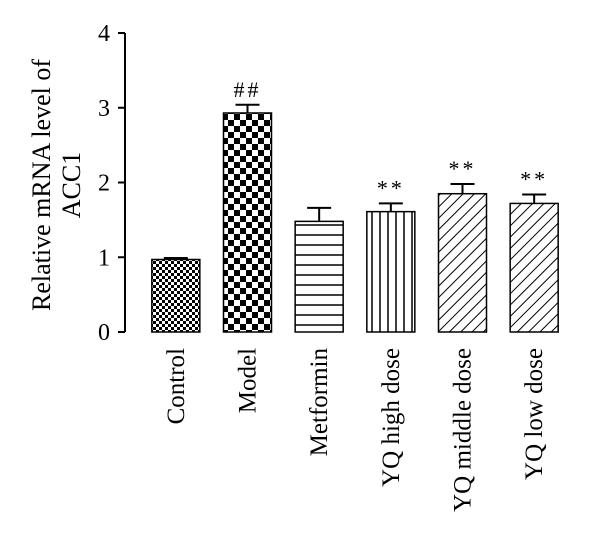 Image resolution: width=600 pixels, height=553 pixels. Describe the element at coordinates (104, 258) in the screenshot. I see `y-tick-label: 1` at that location.